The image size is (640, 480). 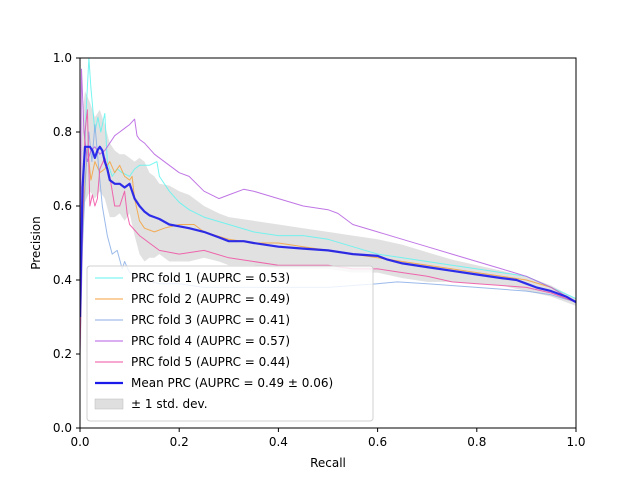 I want to click on x-tick-label: 0.8, so click(x=476, y=442).